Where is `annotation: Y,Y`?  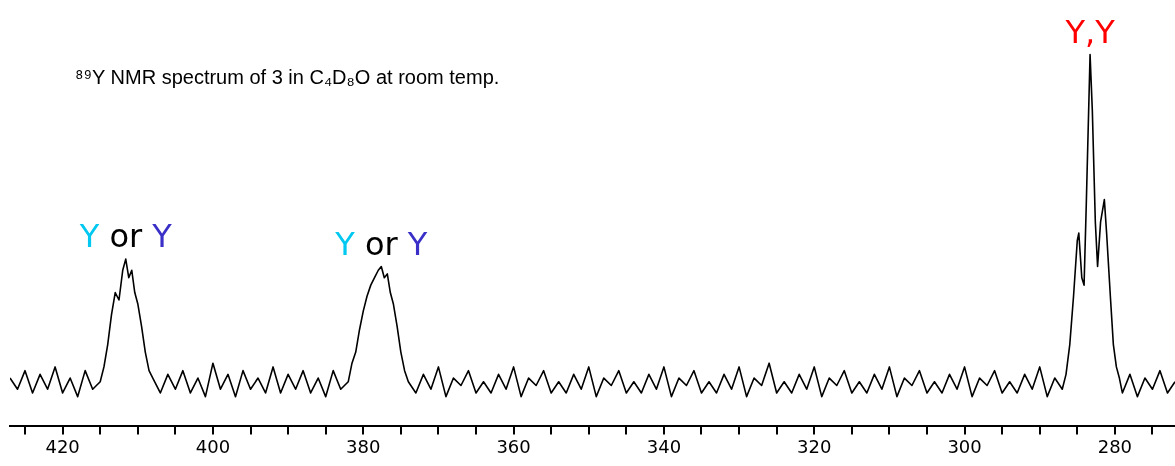
annotation: Y,Y is located at coordinates (1090, 31).